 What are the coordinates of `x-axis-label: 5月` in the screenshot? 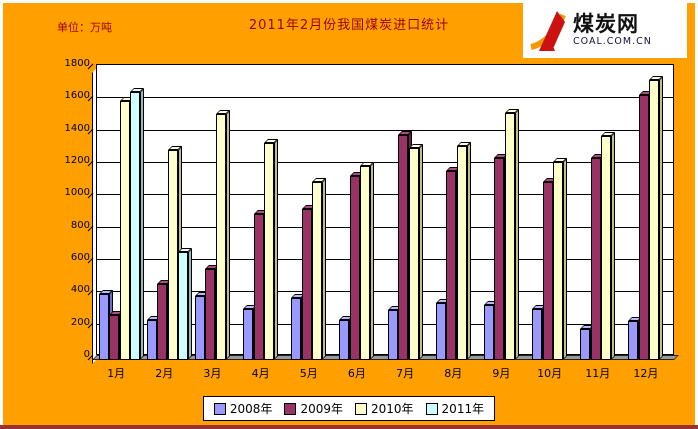 It's located at (308, 373).